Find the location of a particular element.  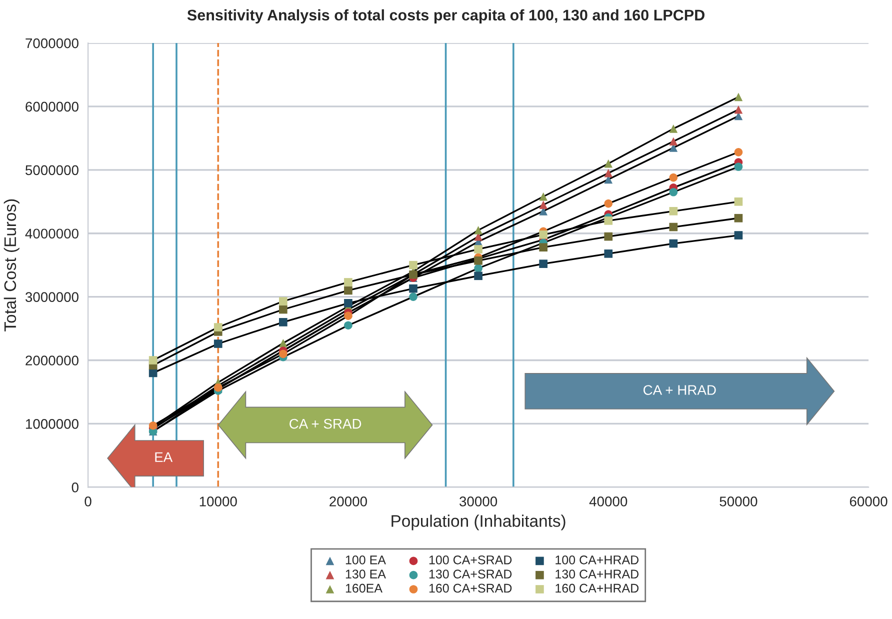

y-tick-label: 0 is located at coordinates (75, 487).